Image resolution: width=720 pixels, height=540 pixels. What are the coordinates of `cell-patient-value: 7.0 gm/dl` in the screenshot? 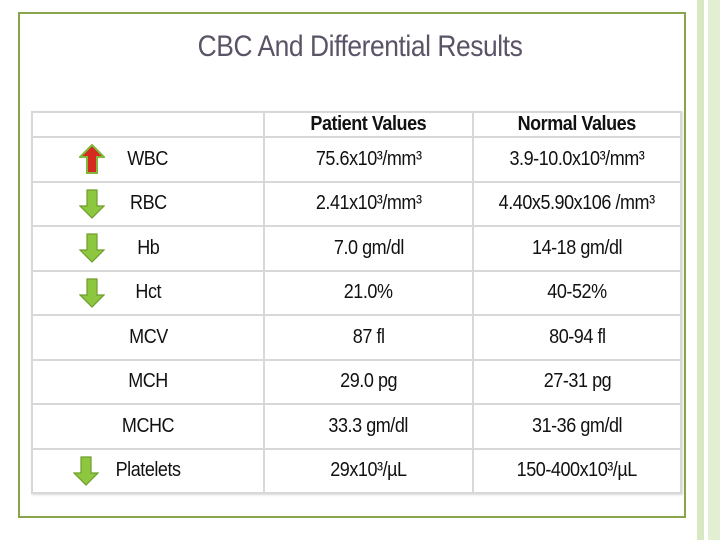 It's located at (368, 248).